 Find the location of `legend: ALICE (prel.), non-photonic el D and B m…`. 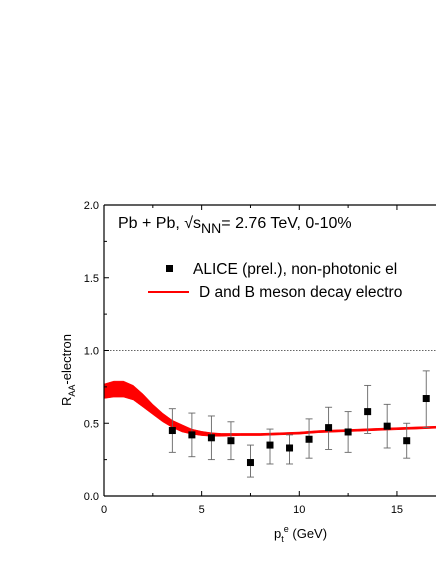

legend: ALICE (prel.), non-photonic el D and B m… is located at coordinates (275, 281).